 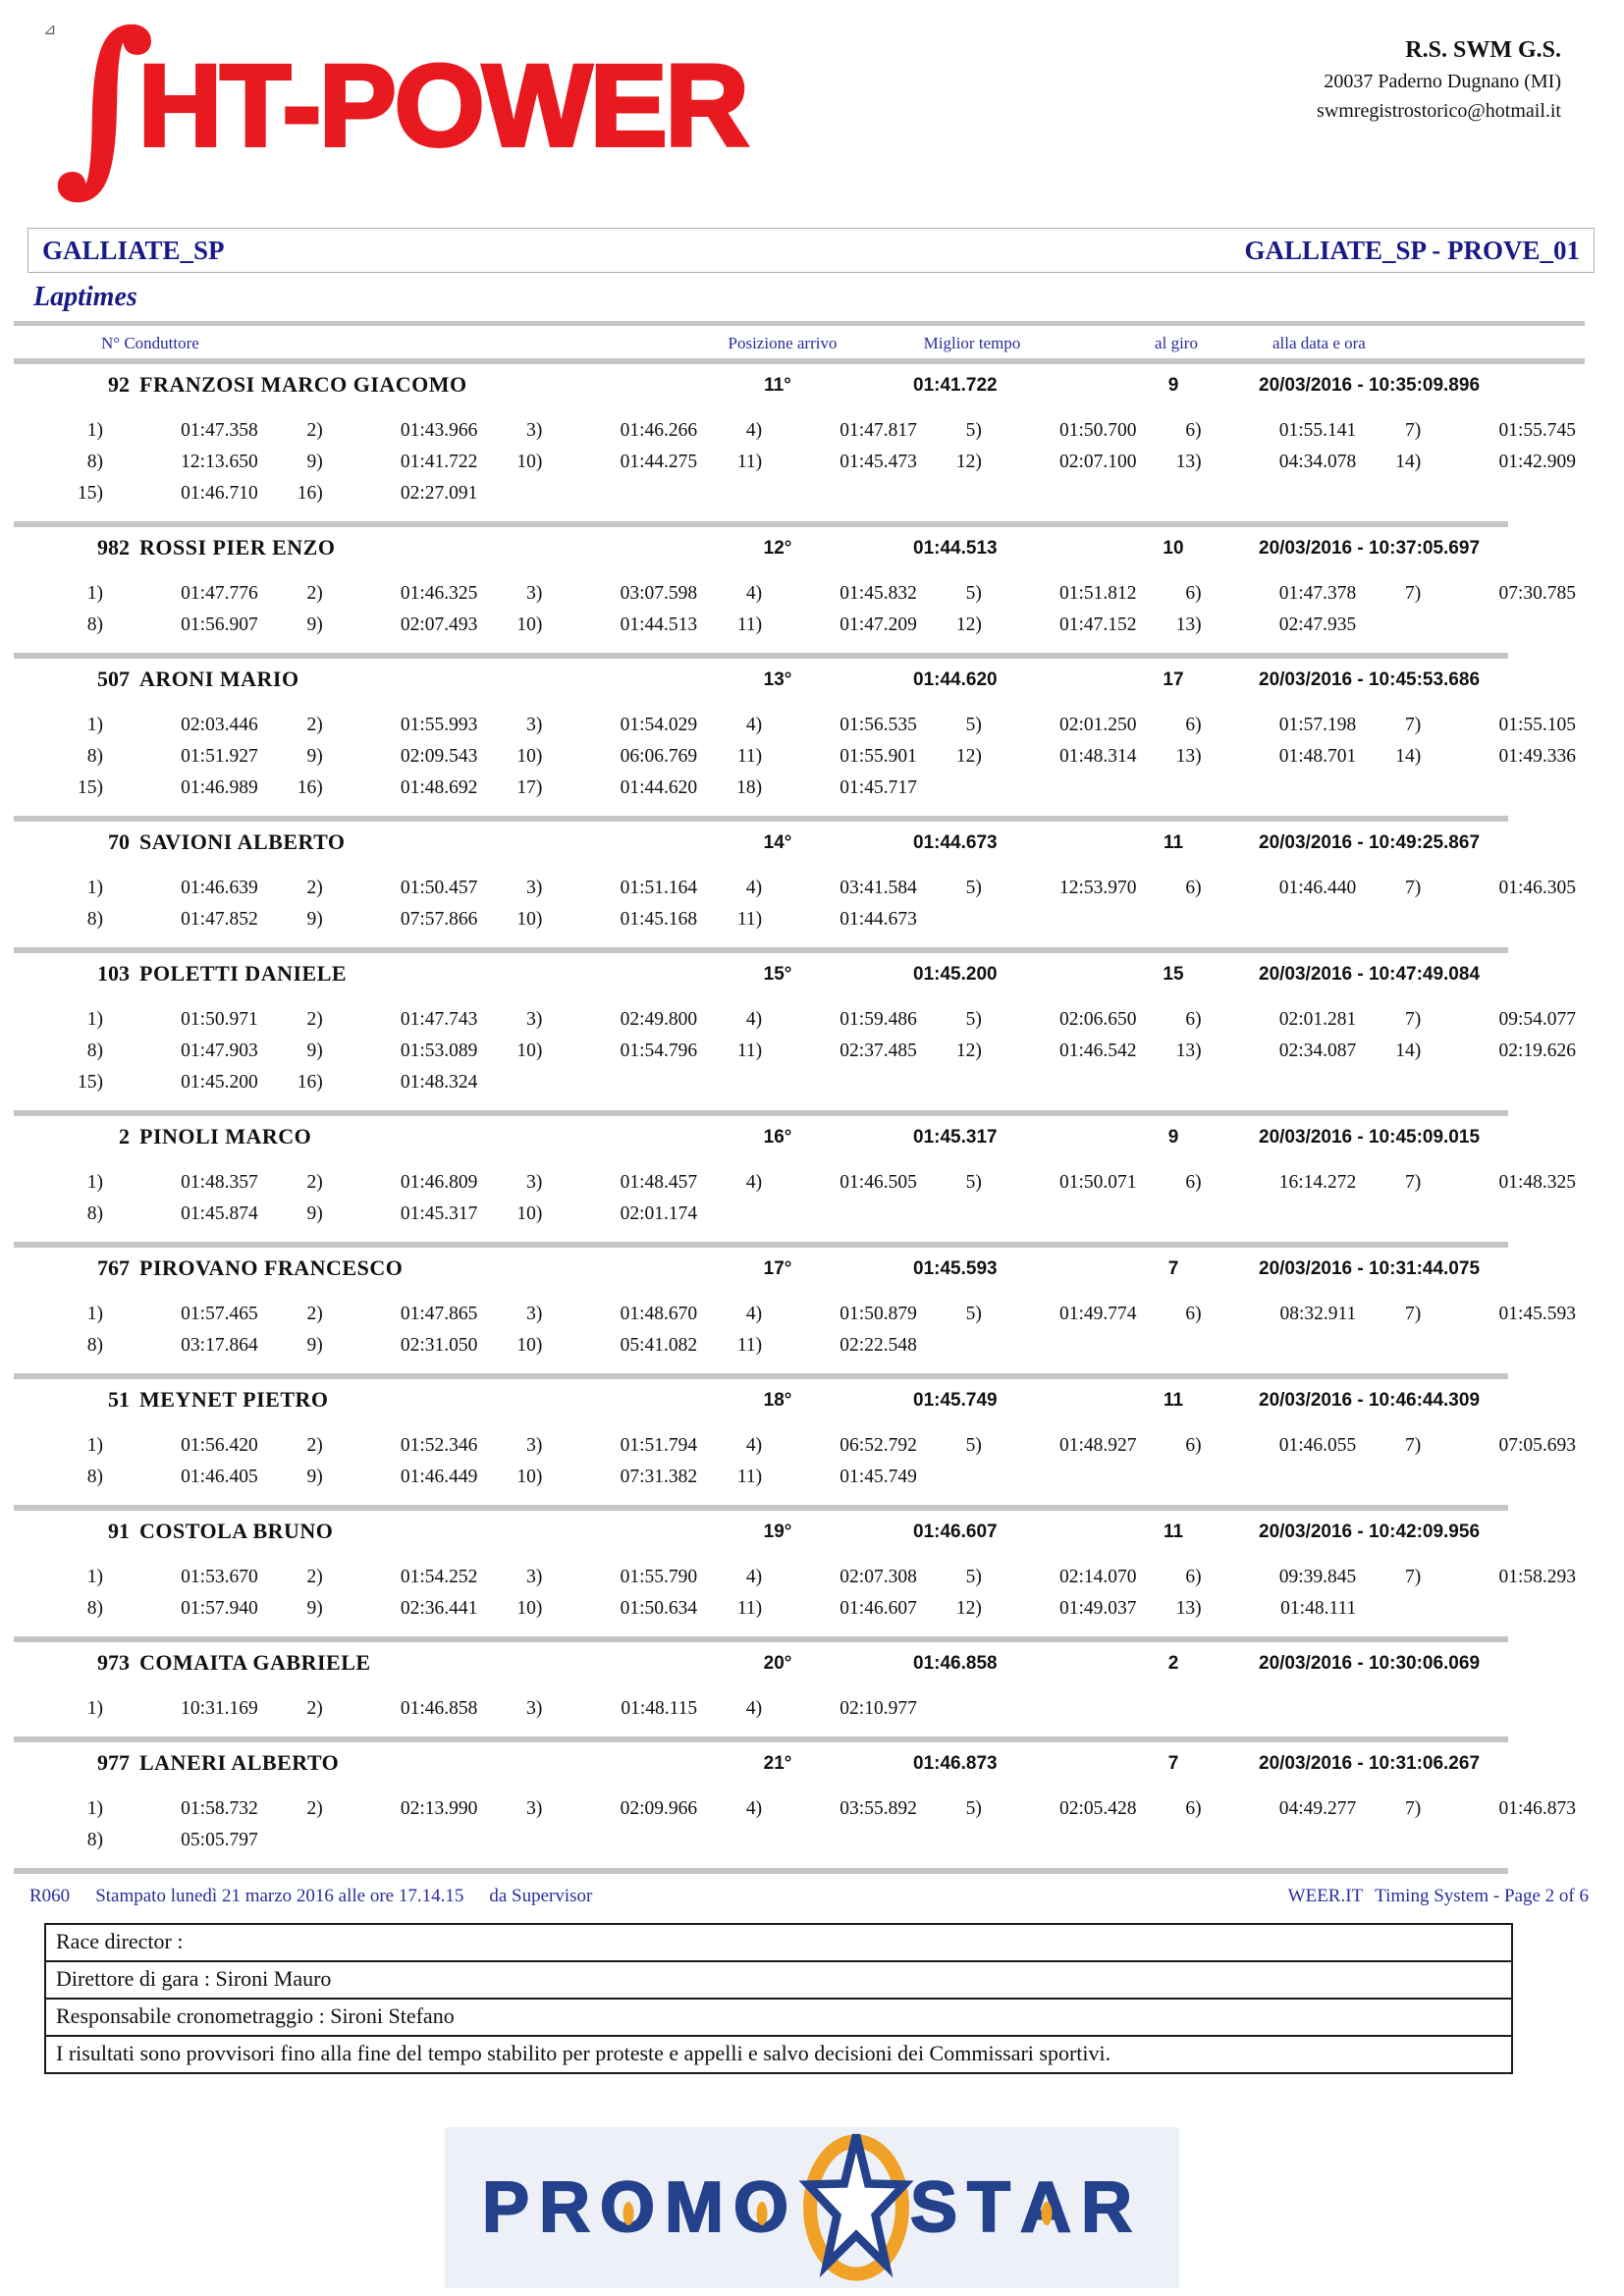 I want to click on best-time: 01:45.593, so click(x=955, y=1268).